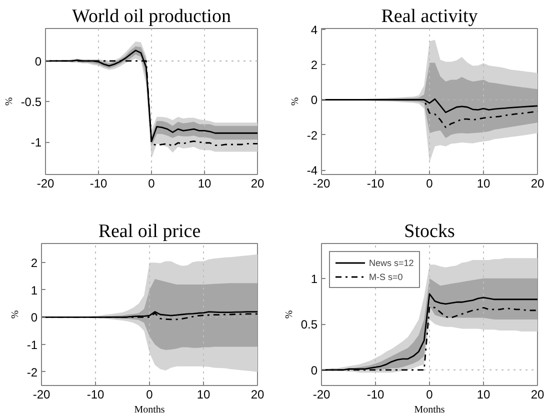  I want to click on y-tick-label: 0.5, so click(309, 325).